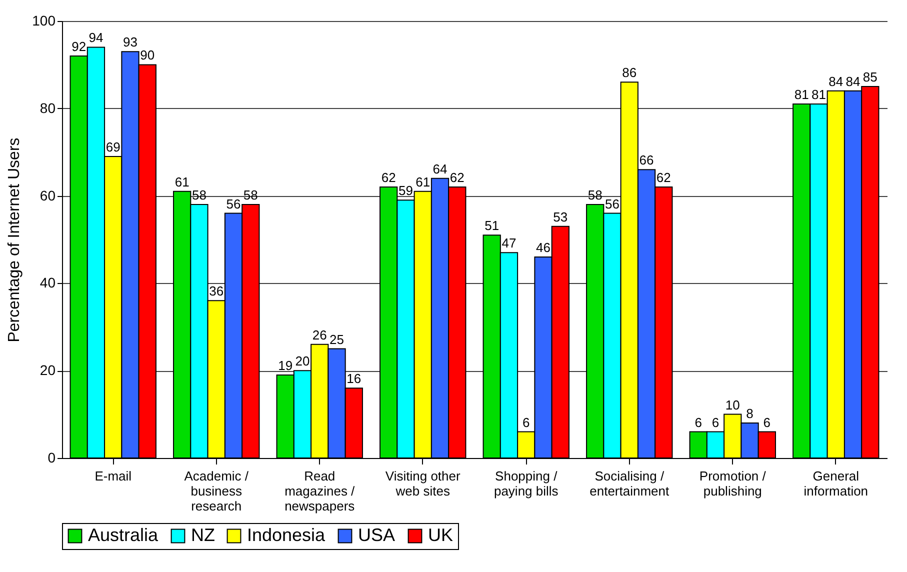 The width and height of the screenshot is (907, 572). What do you see at coordinates (15, 240) in the screenshot?
I see `y-axis-title: Percentage of Internet Users` at bounding box center [15, 240].